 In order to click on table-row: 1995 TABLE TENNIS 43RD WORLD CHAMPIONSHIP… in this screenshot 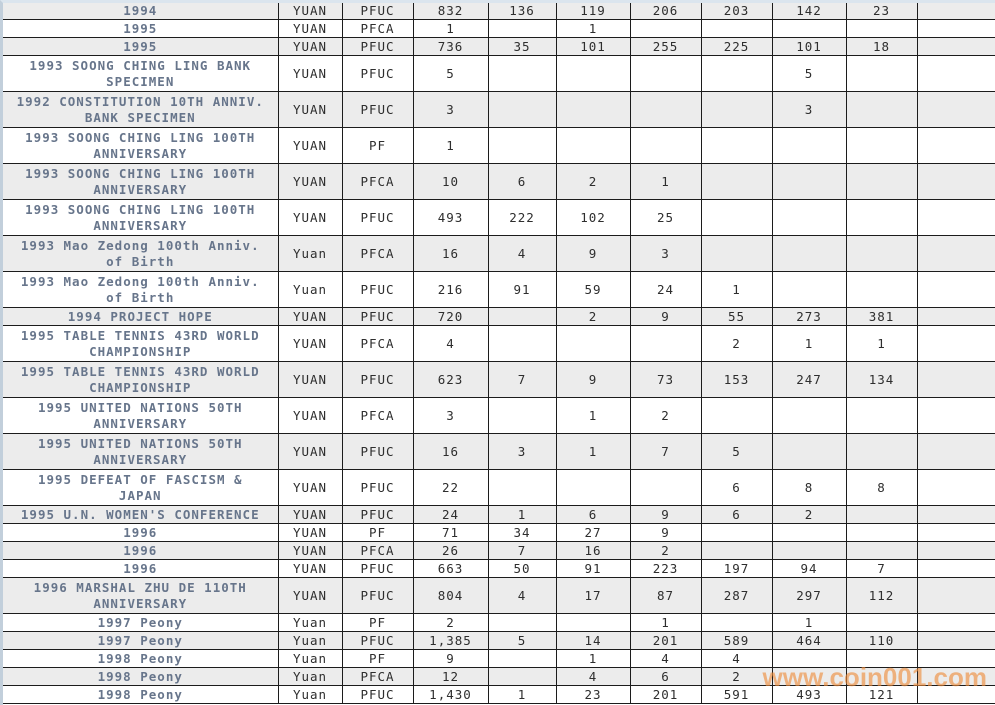, I will do `click(499, 343)`.